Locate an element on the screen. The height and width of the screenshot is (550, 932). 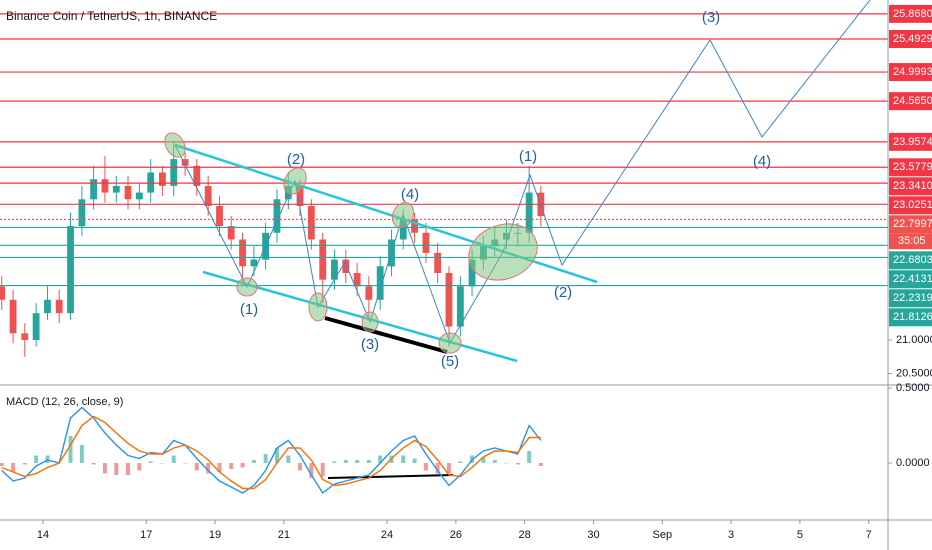
y-tick-label: 20.5000 is located at coordinates (914, 373).